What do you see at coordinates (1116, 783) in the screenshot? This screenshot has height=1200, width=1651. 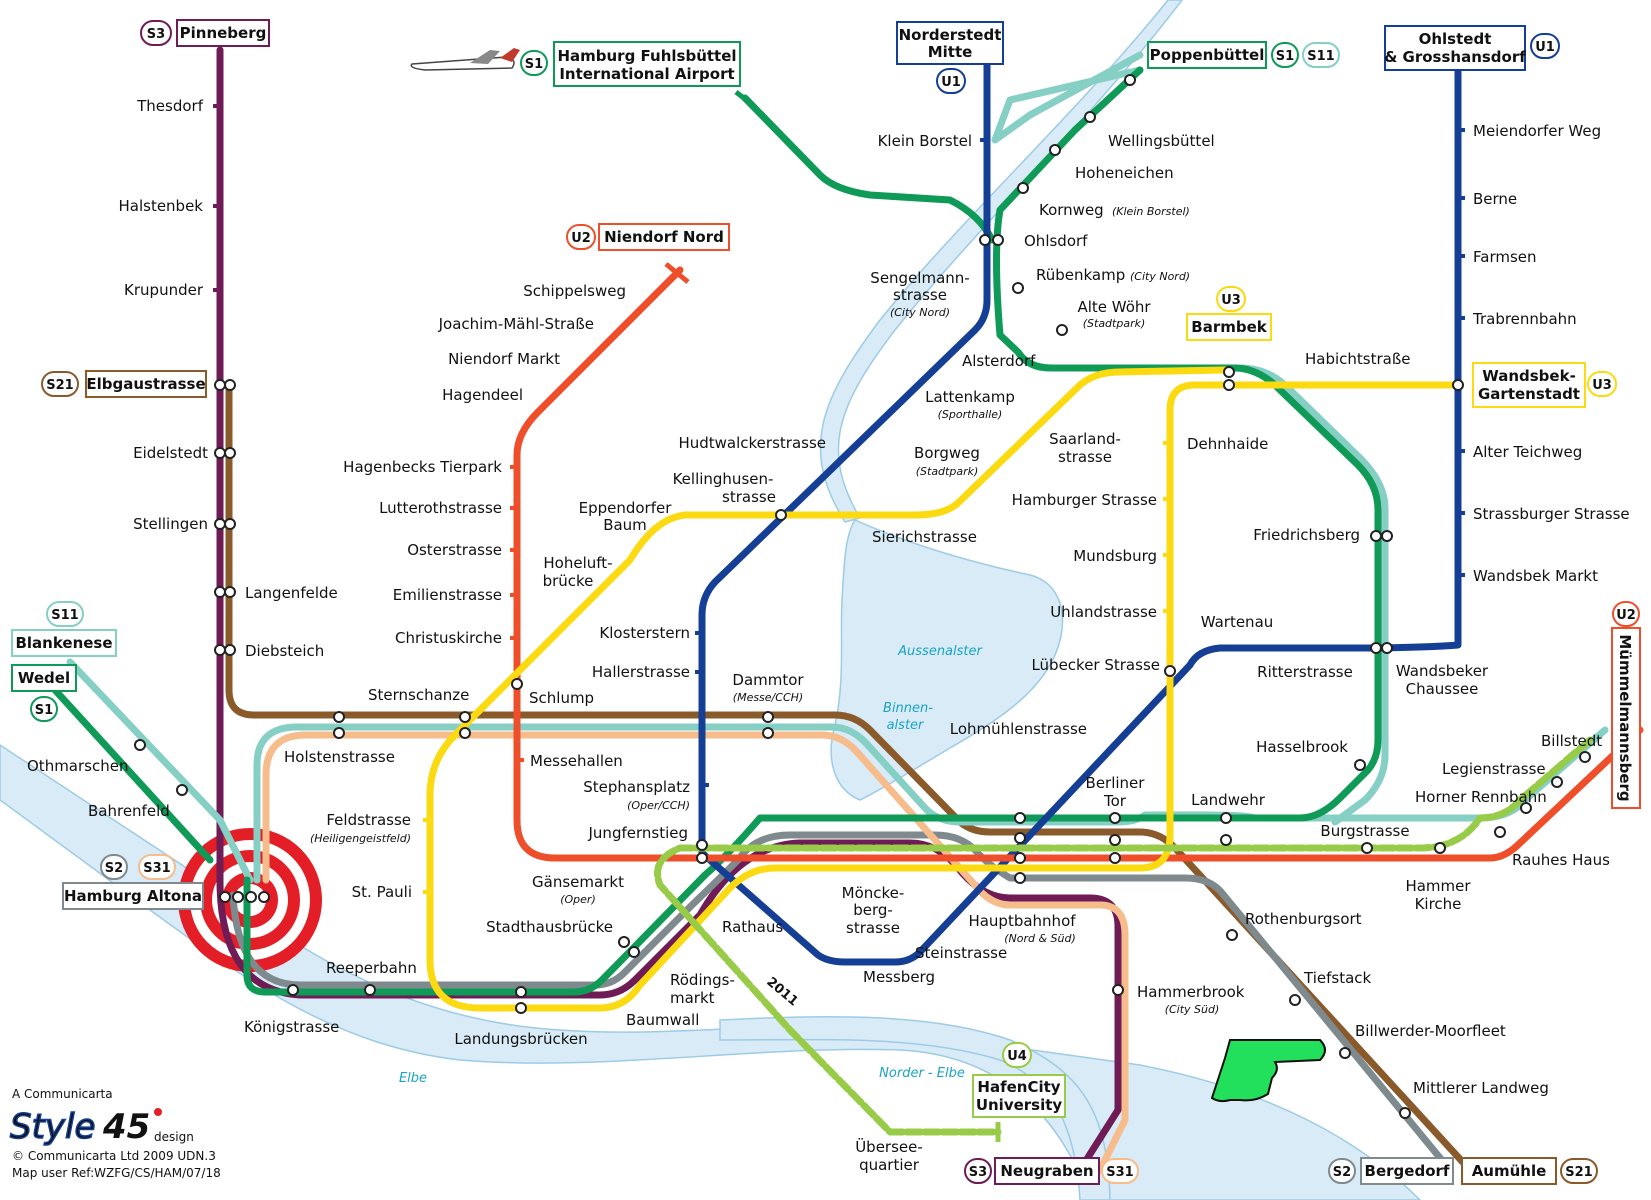 I see `station-berliner-1: Berliner` at bounding box center [1116, 783].